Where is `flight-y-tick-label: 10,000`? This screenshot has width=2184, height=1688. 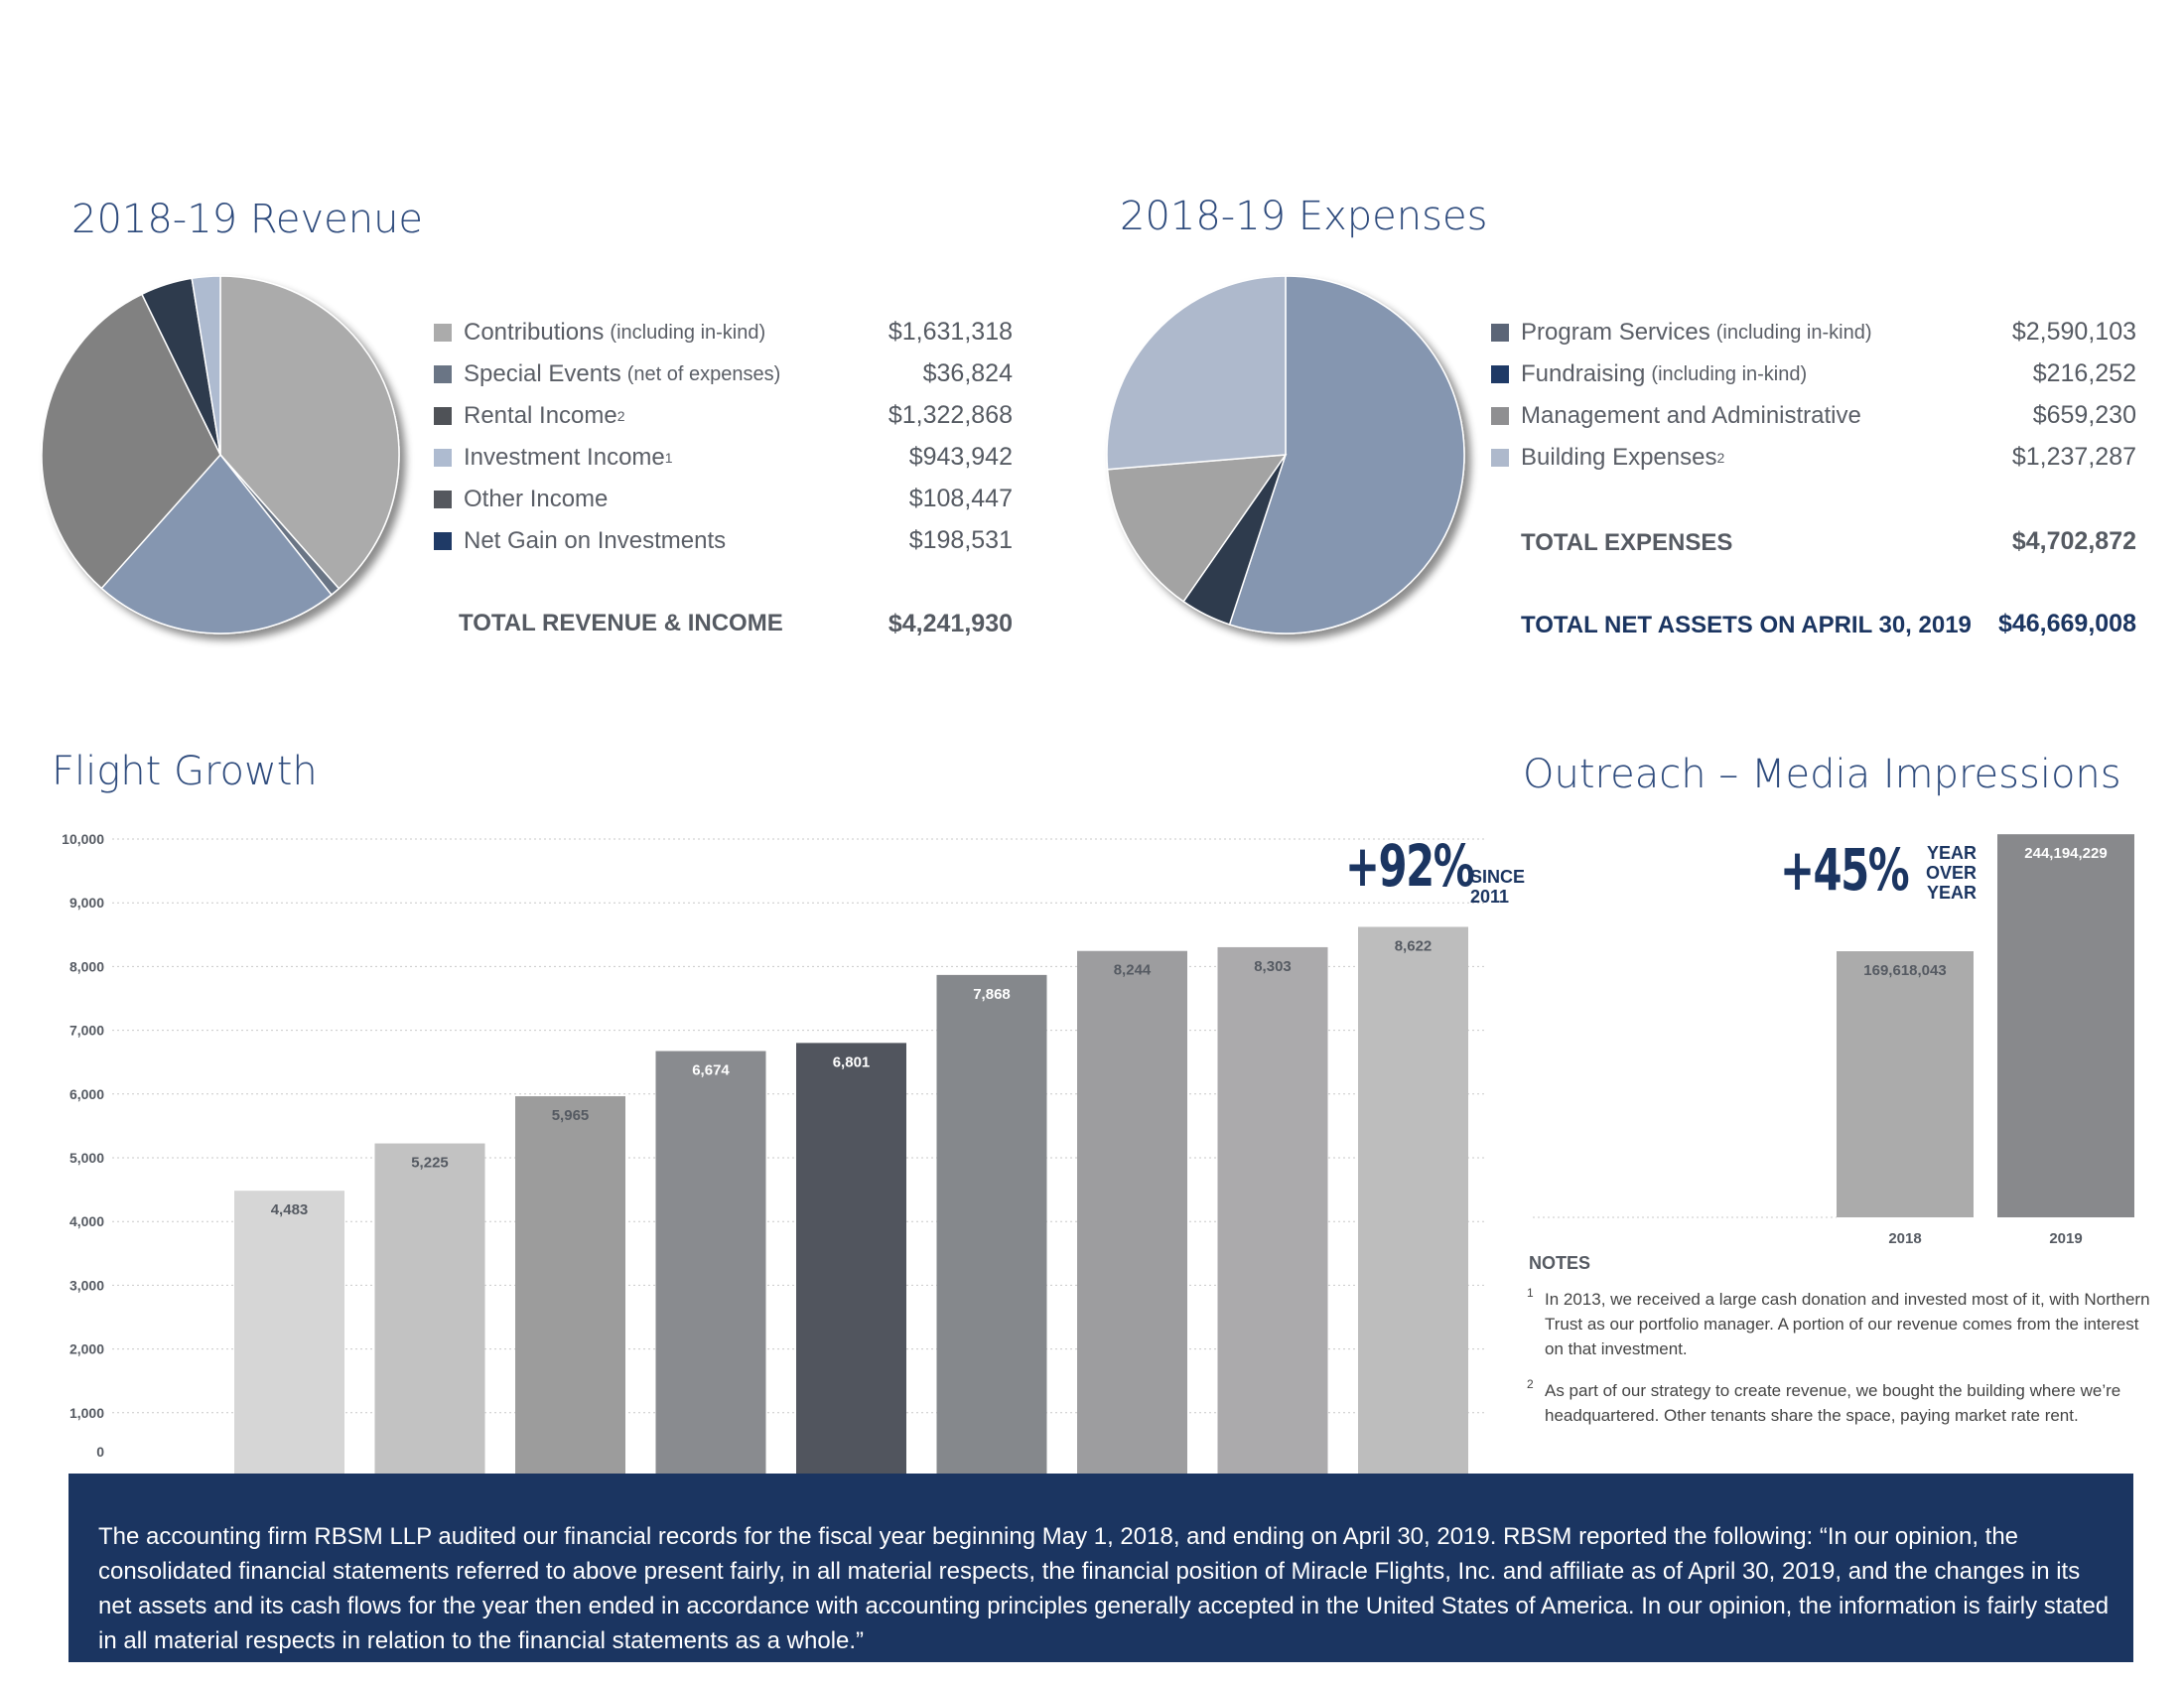 flight-y-tick-label: 10,000 is located at coordinates (83, 839).